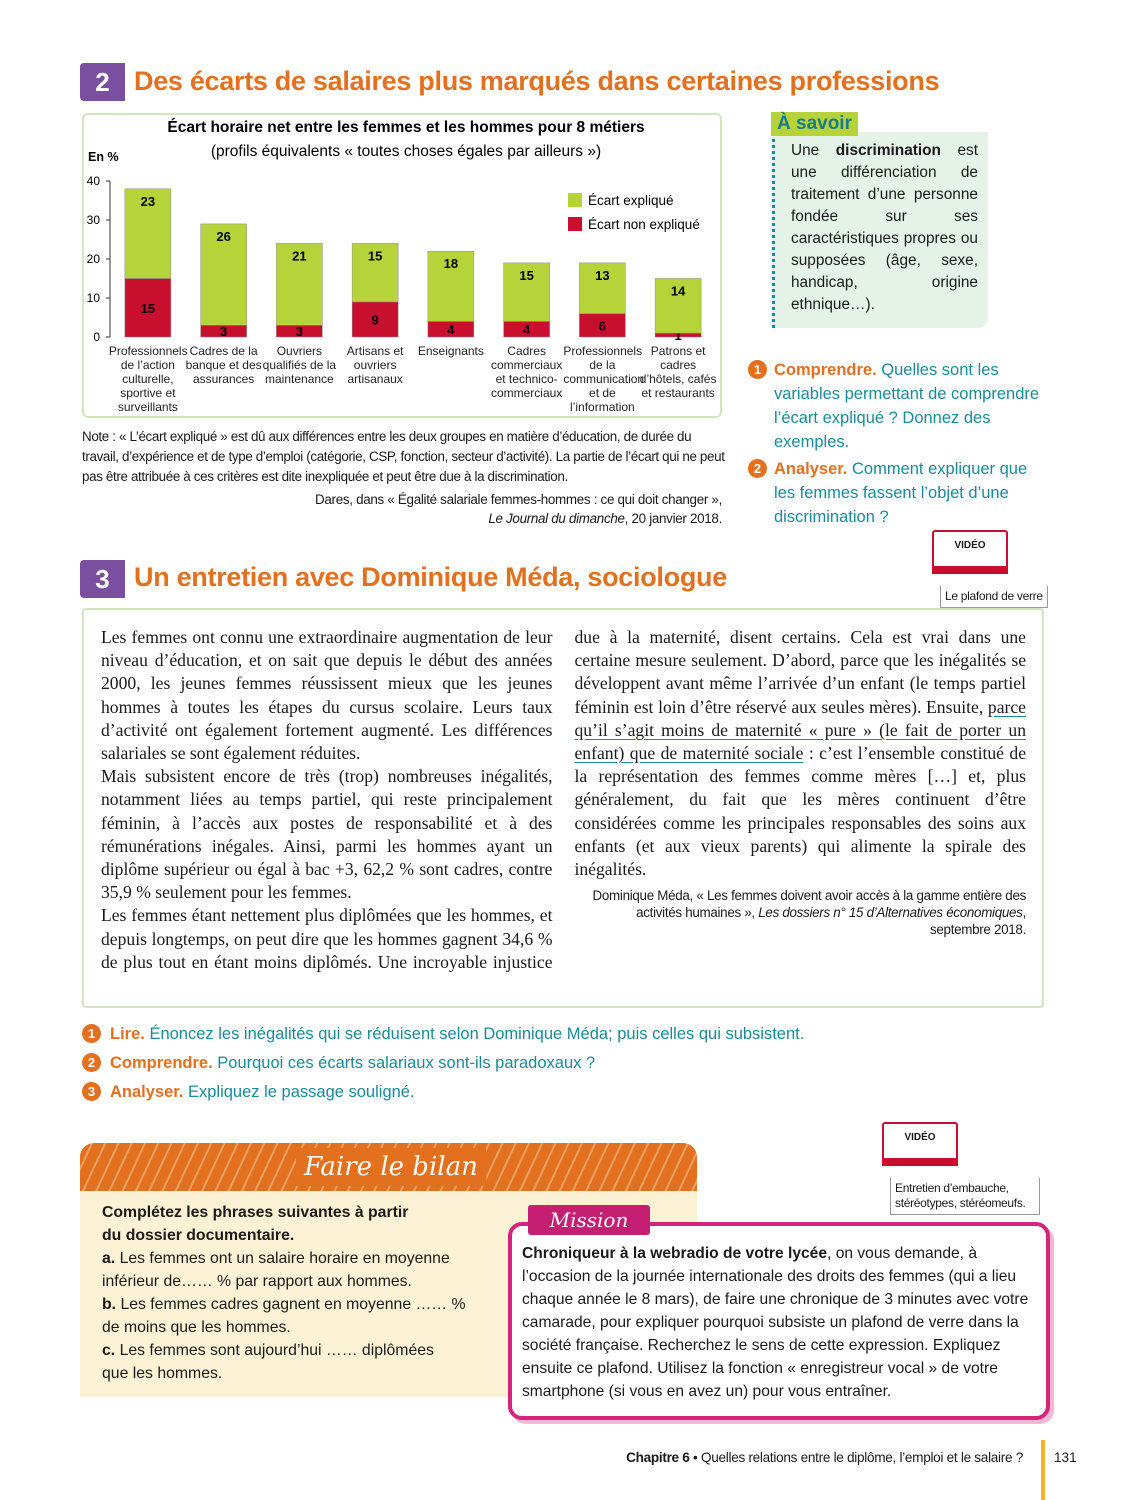  I want to click on legend-label: Écart expliqué, so click(631, 200).